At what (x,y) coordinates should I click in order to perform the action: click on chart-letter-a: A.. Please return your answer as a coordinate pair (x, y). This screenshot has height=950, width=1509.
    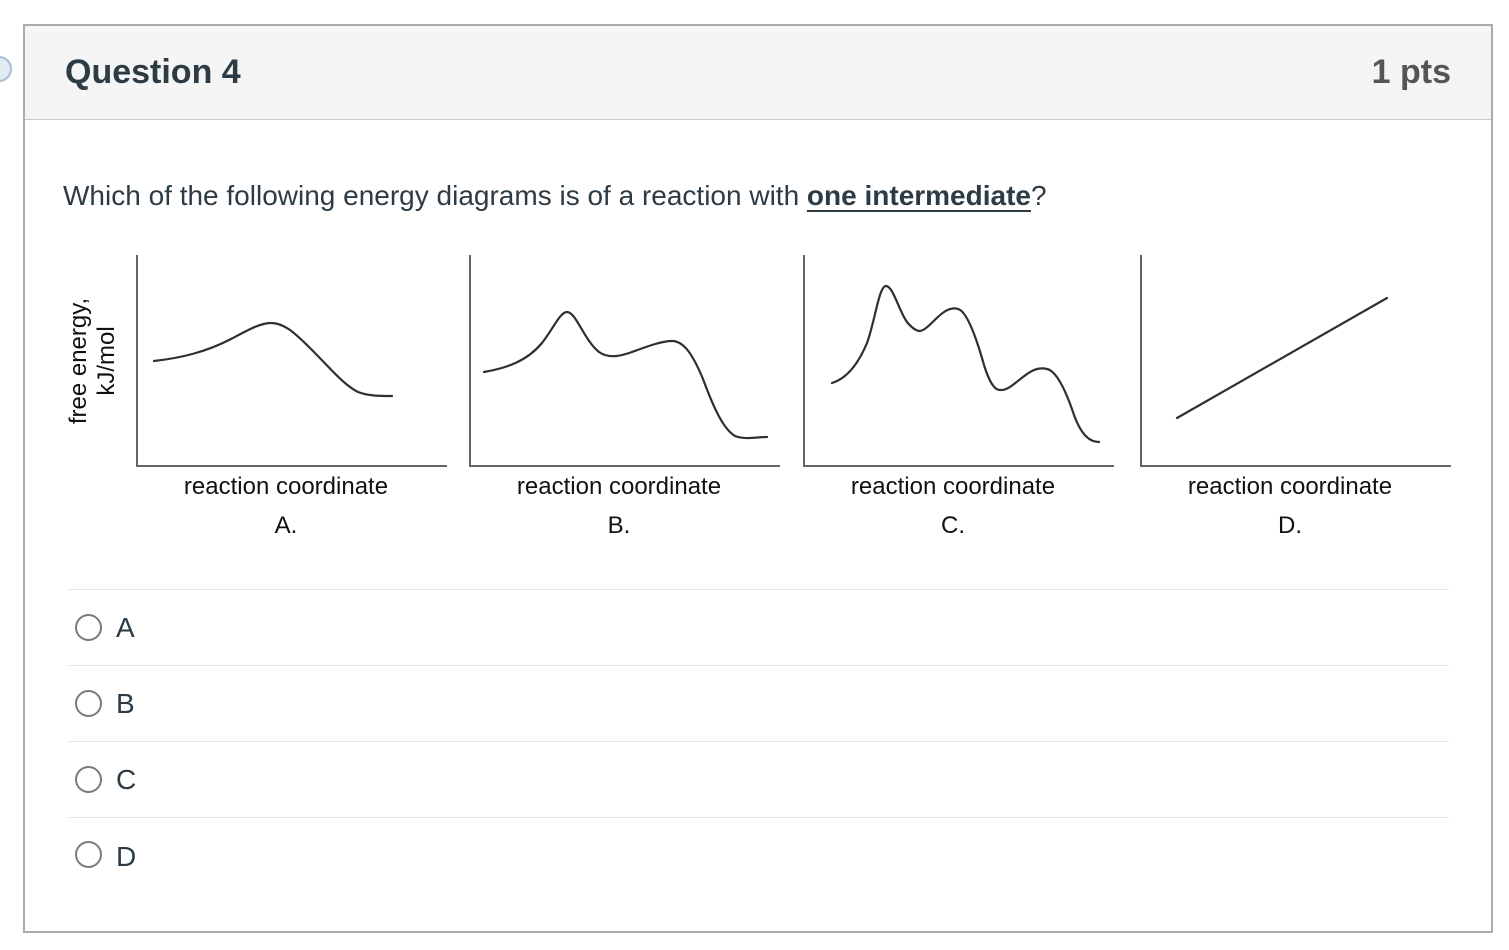
    Looking at the image, I should click on (286, 525).